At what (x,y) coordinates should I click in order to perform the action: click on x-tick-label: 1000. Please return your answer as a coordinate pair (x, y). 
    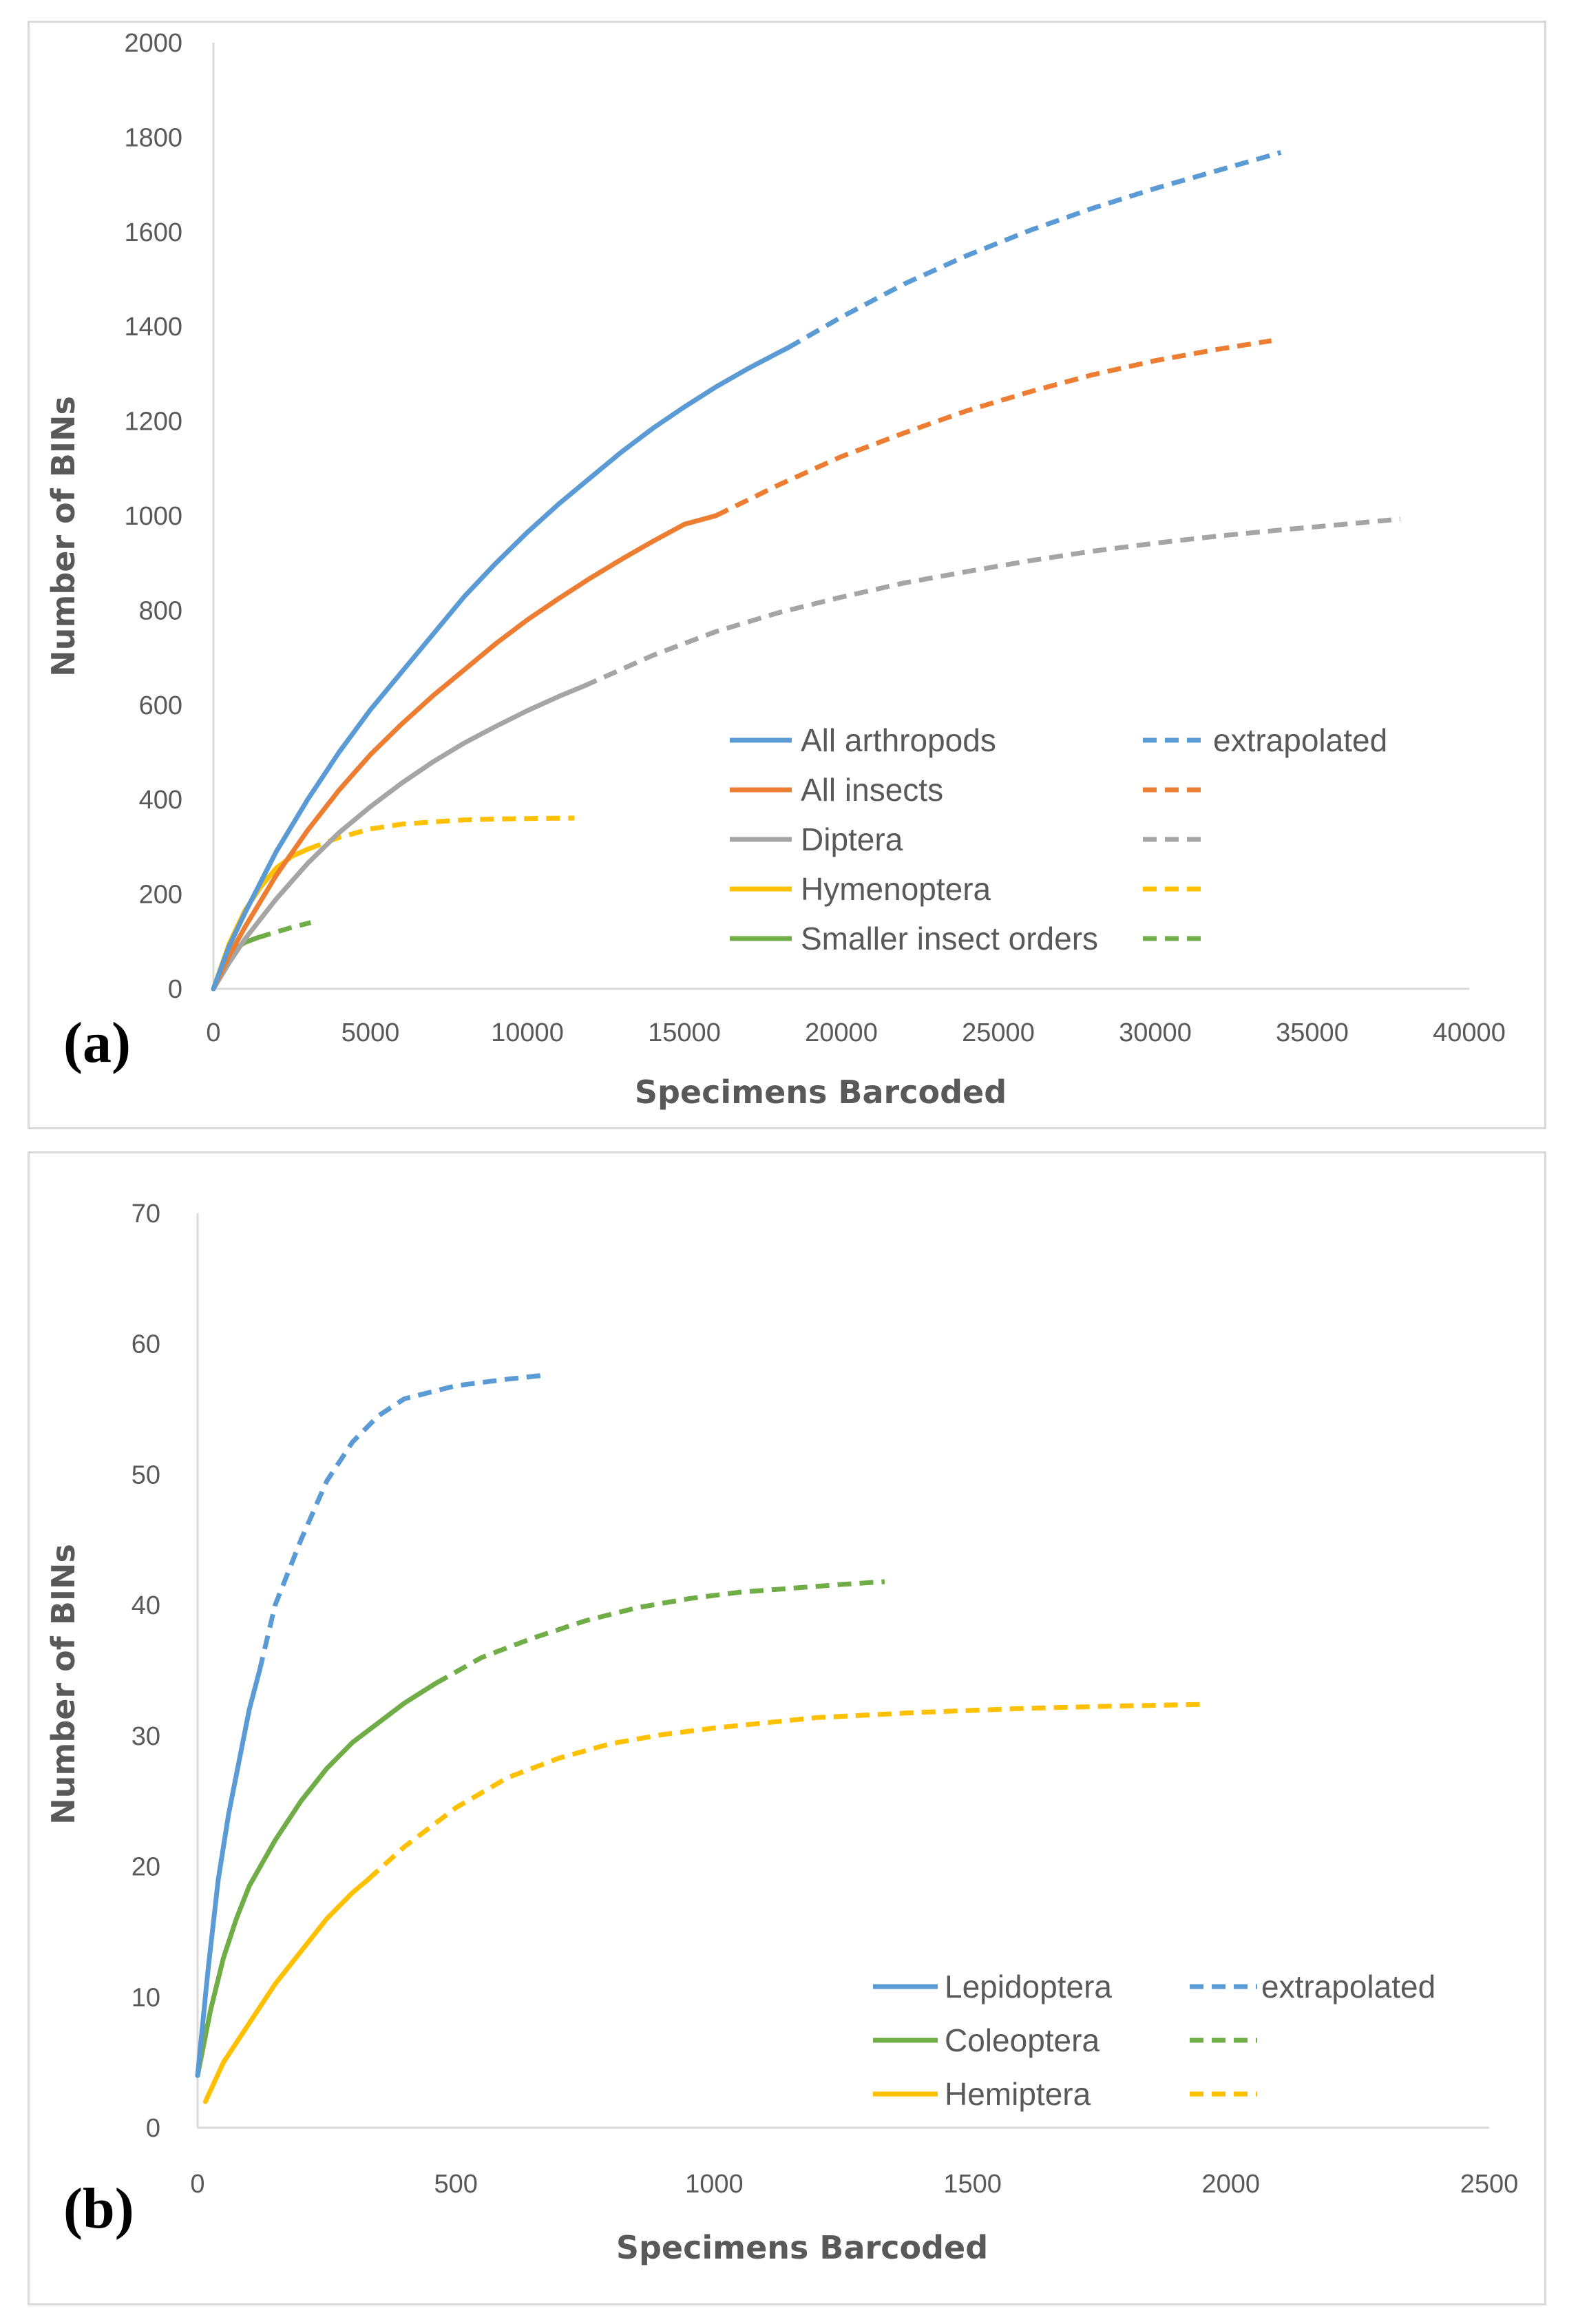
    Looking at the image, I should click on (714, 2184).